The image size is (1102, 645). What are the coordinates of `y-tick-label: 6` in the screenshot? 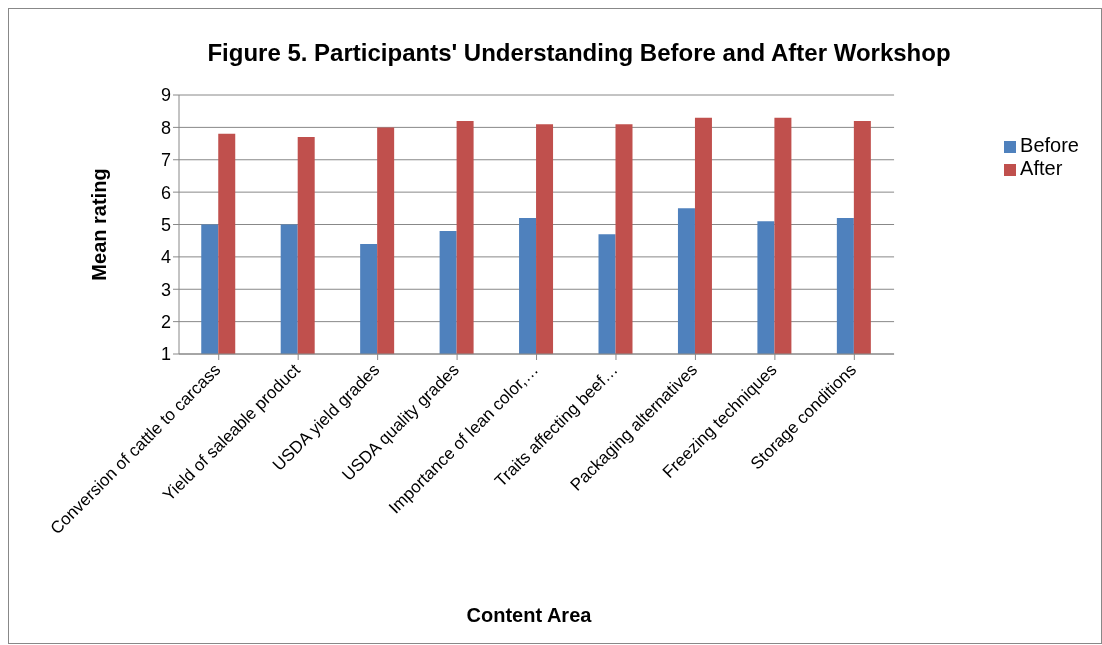 It's located at (165, 192).